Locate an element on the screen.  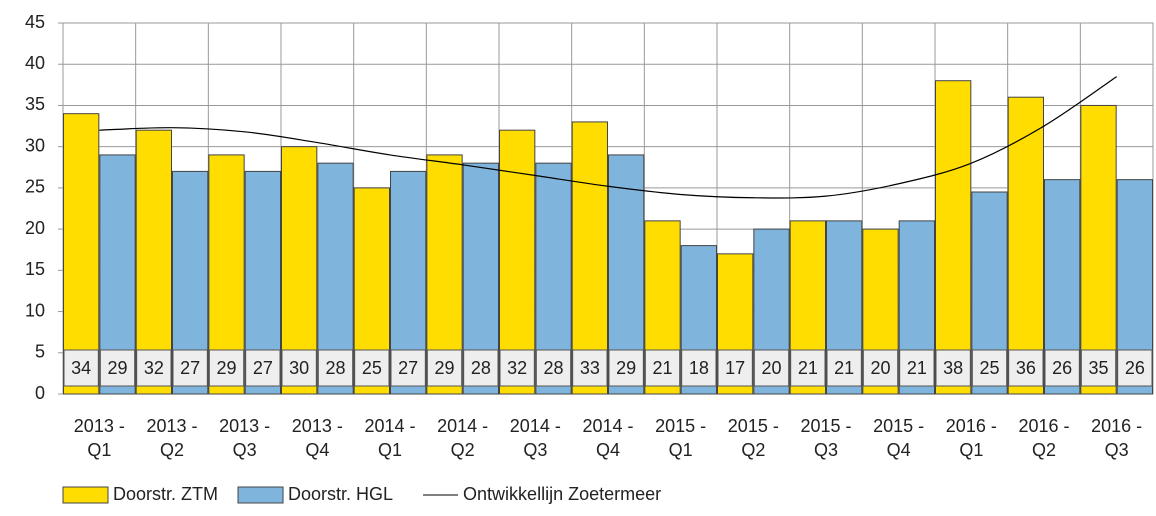
y-tick-label: 0 is located at coordinates (40, 393).